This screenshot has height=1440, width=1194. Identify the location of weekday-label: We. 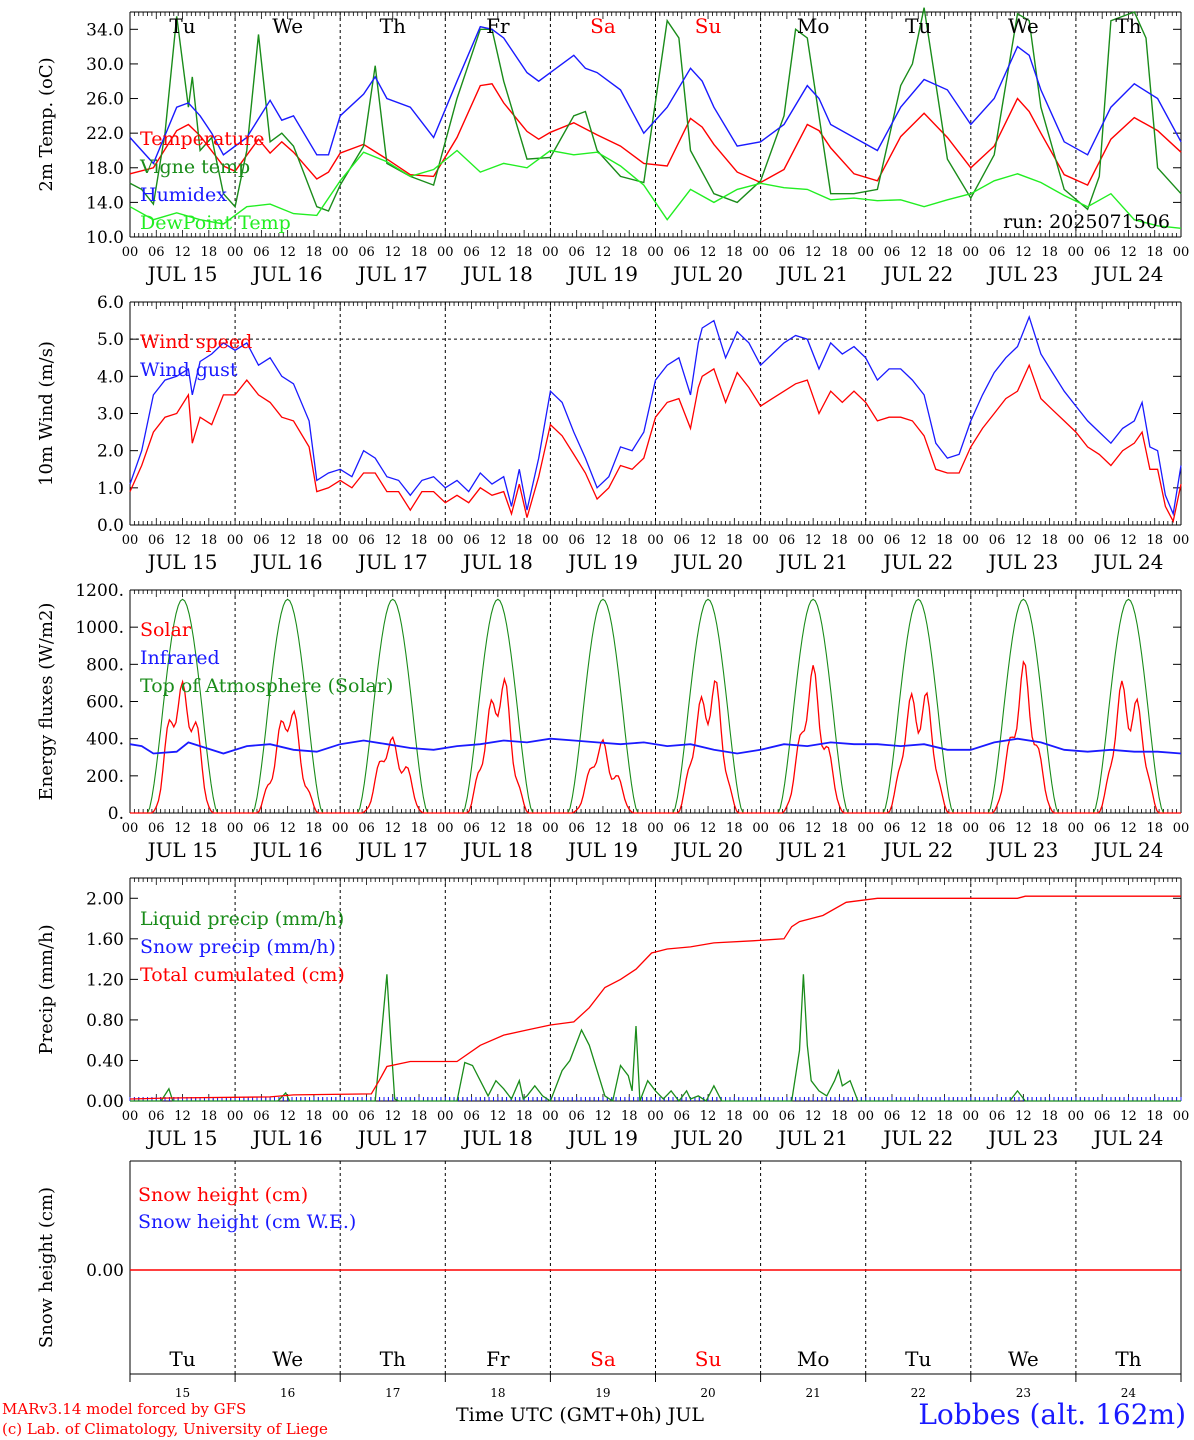
(287, 26).